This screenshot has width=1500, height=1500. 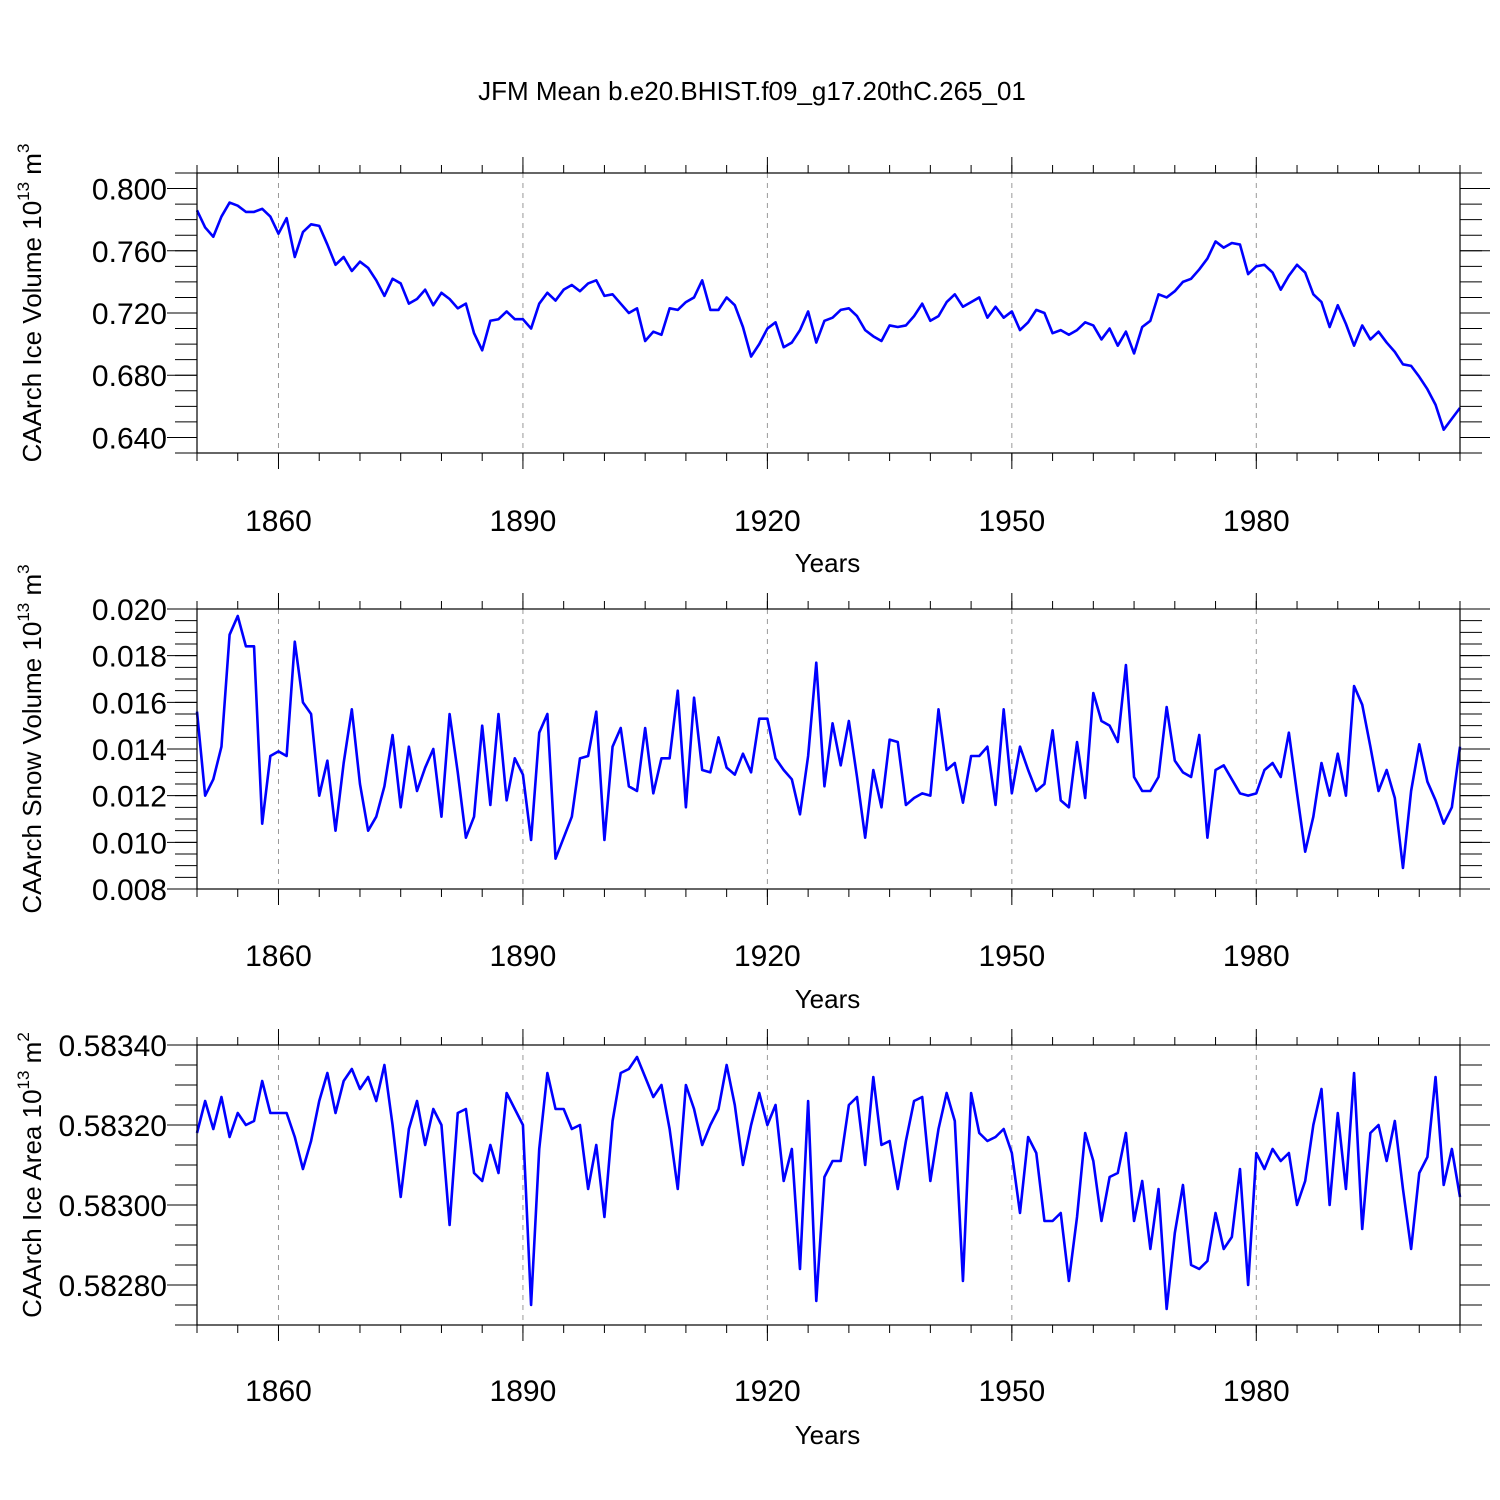 I want to click on y-tick-label: 0.016, so click(x=129, y=703).